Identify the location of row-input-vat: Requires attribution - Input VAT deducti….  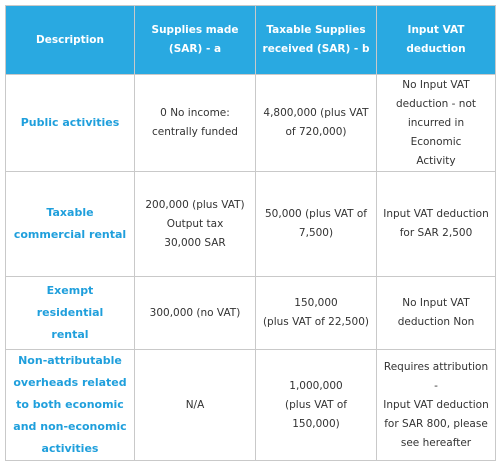
(436, 405).